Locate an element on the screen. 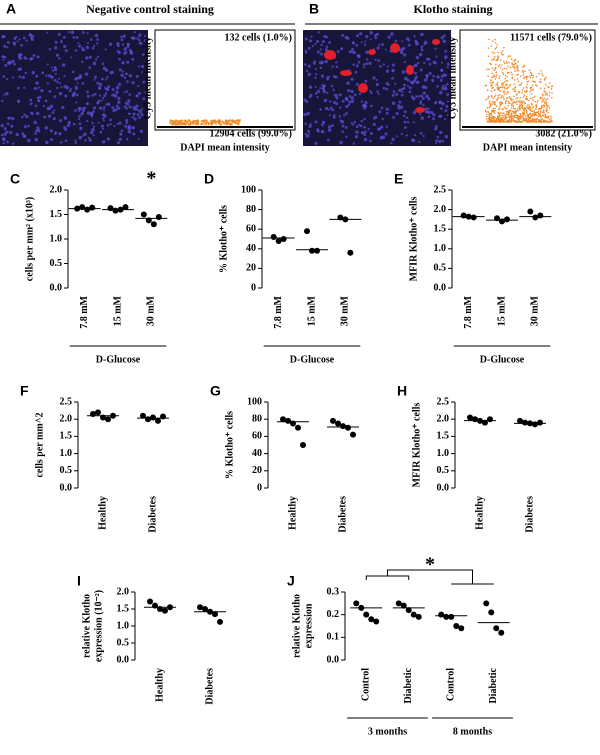  x-tick-label: Control is located at coordinates (366, 684).